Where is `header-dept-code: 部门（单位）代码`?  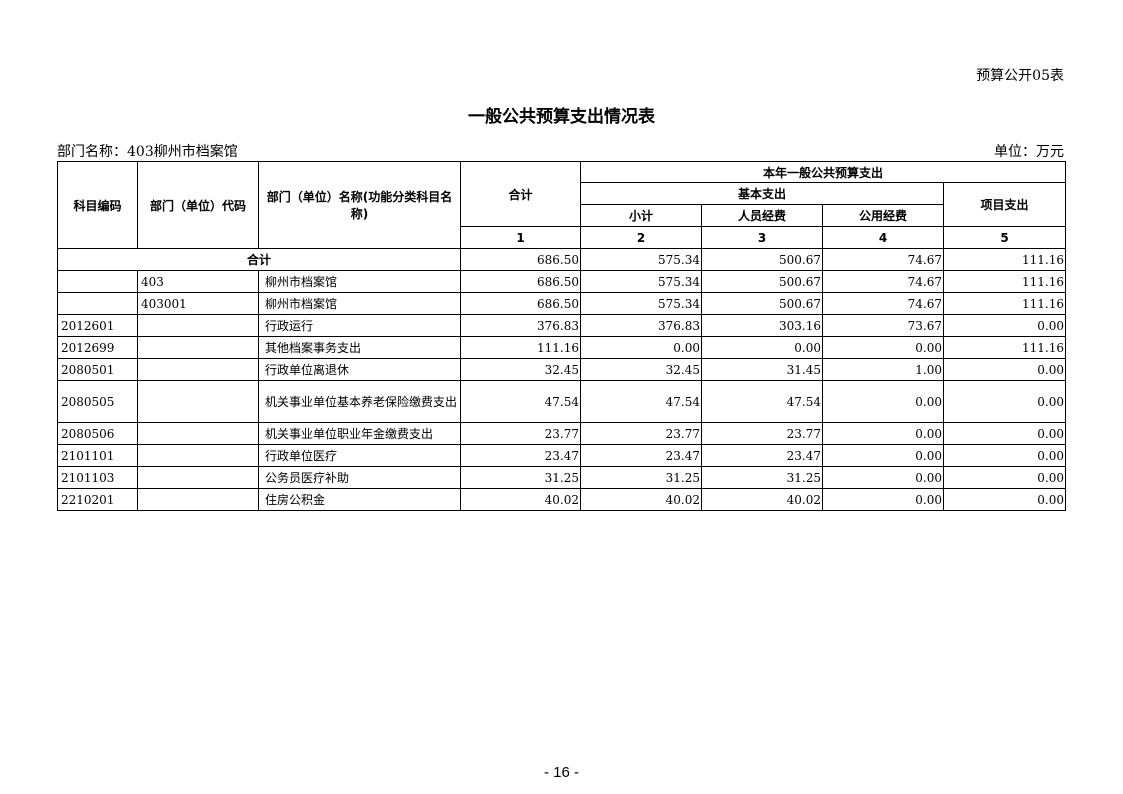 header-dept-code: 部门（单位）代码 is located at coordinates (198, 205).